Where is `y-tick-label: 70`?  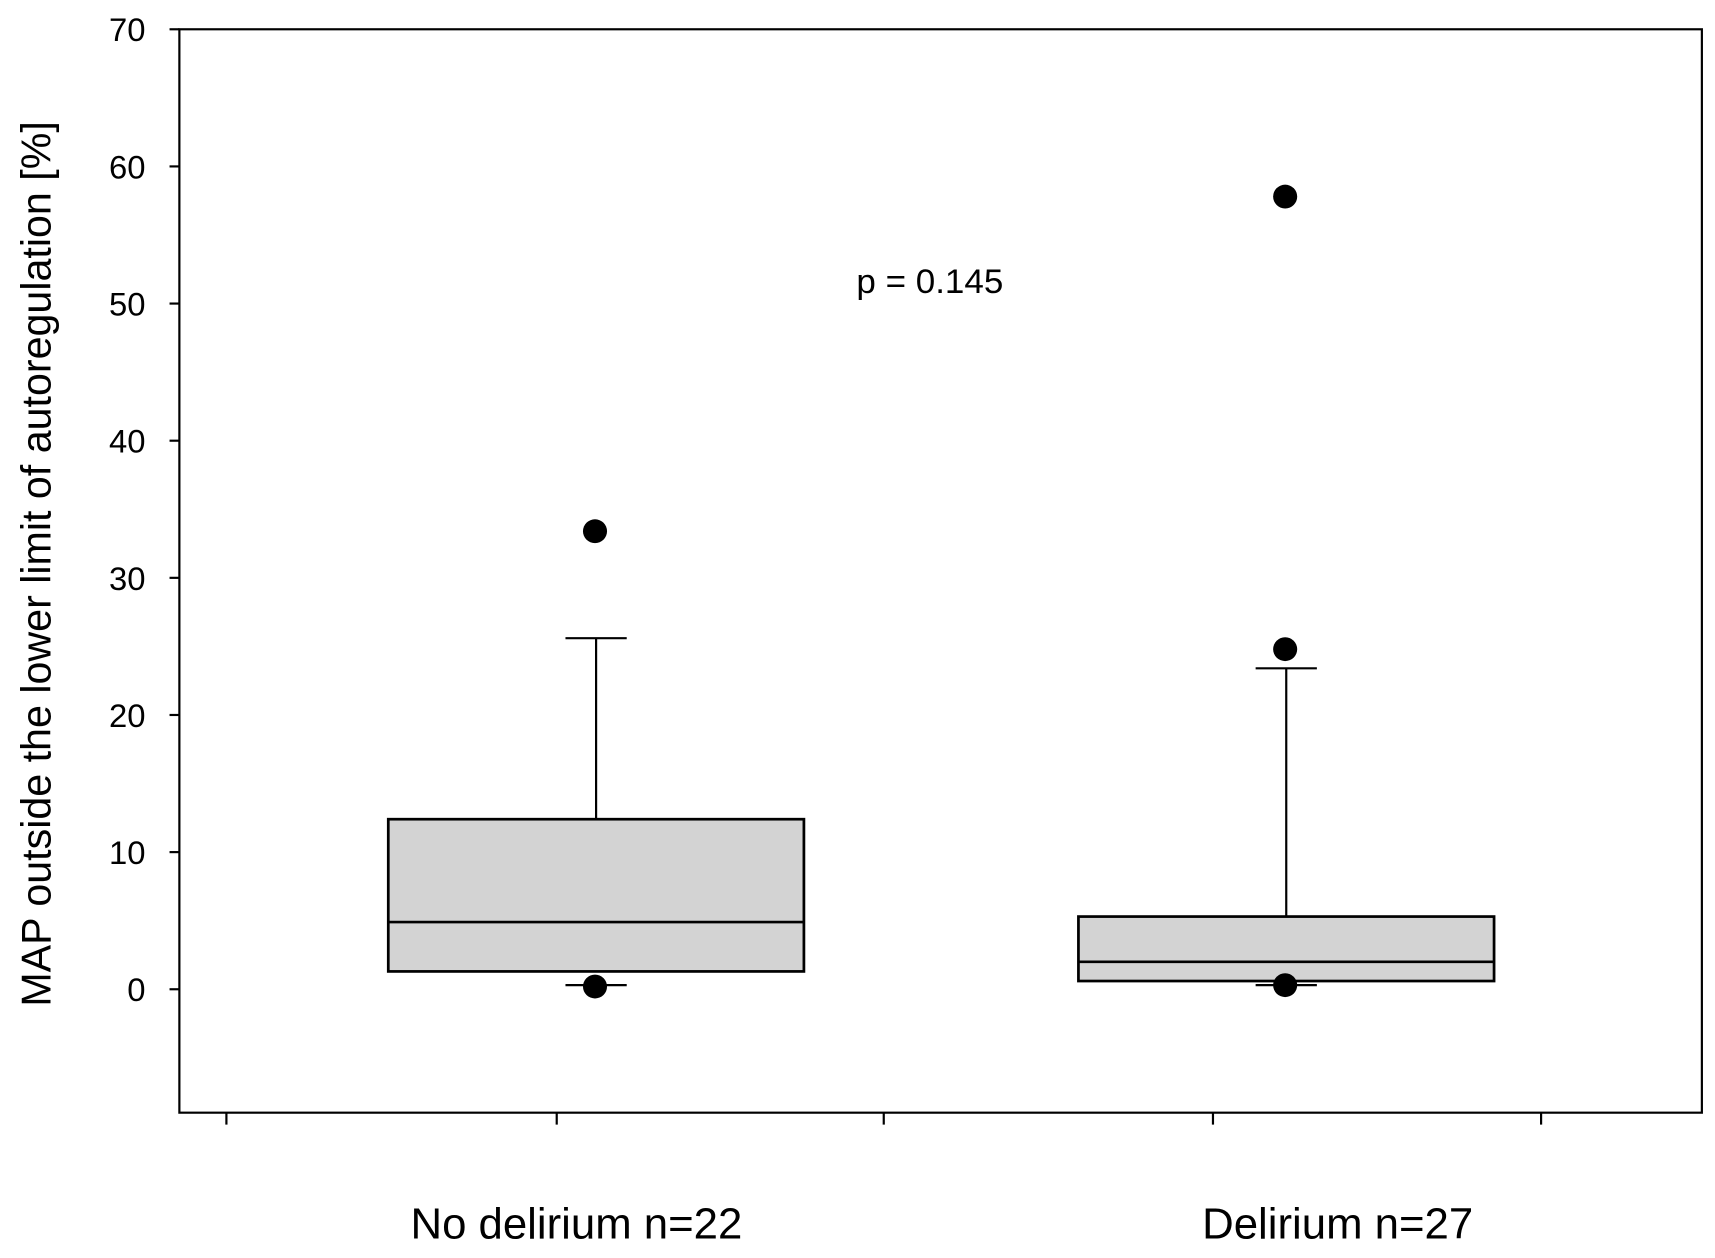 y-tick-label: 70 is located at coordinates (127, 29).